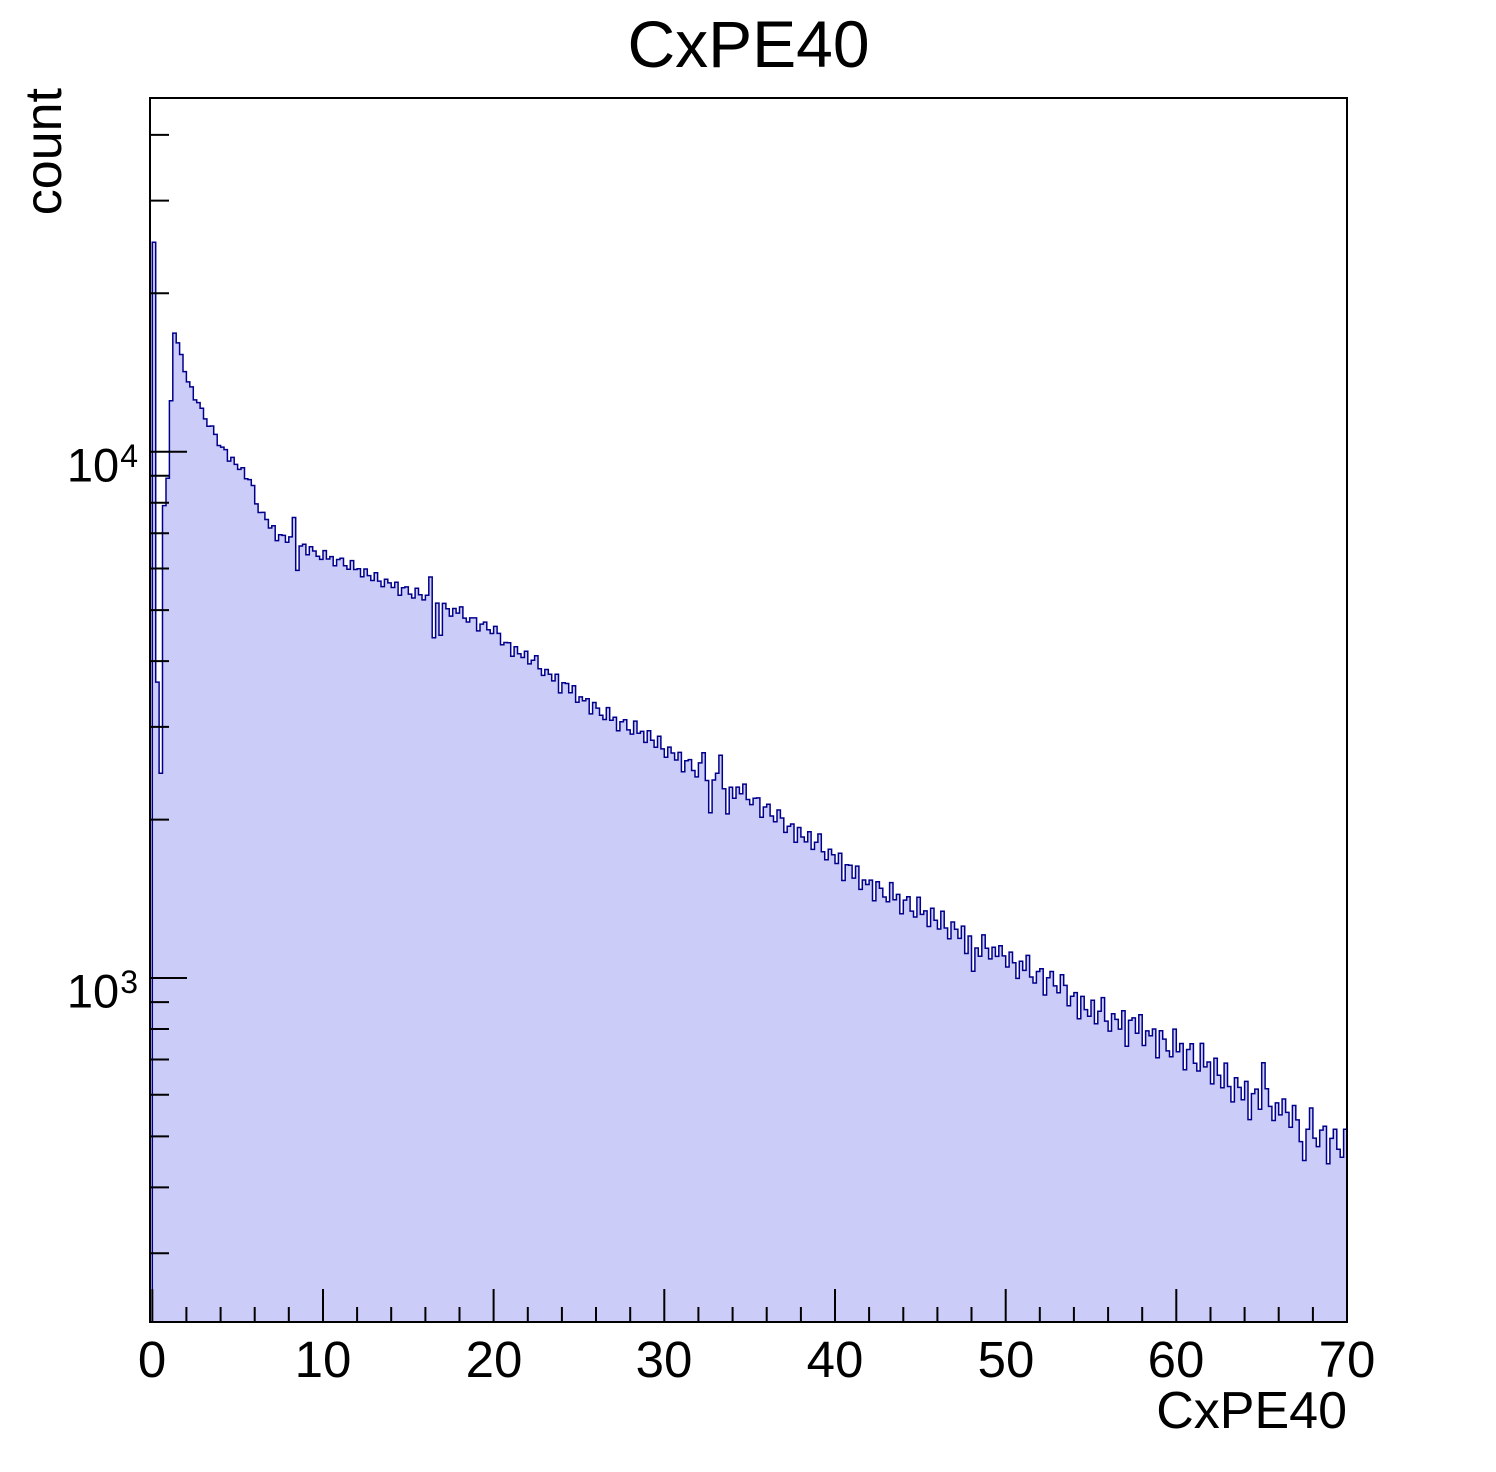 The height and width of the screenshot is (1472, 1496). Describe the element at coordinates (1176, 1359) in the screenshot. I see `x-tick-label-60: 60` at that location.